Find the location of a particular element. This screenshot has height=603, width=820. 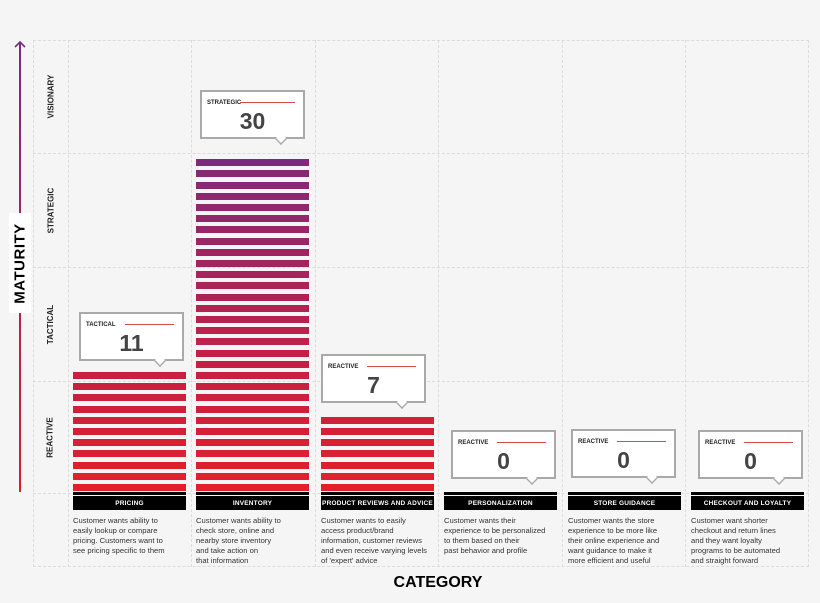

count-value: 11 is located at coordinates (131, 343).